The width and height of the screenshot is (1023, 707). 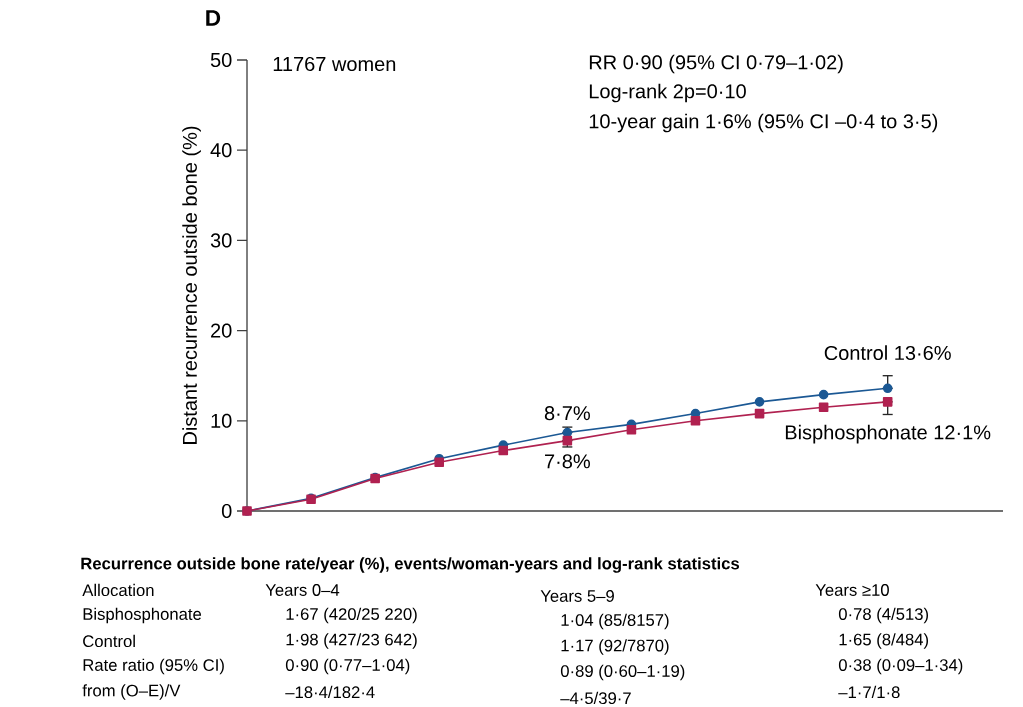 What do you see at coordinates (410, 565) in the screenshot?
I see `text: Recurrence outside bone rate/year (%), events/woman-years and log-rank statistics` at bounding box center [410, 565].